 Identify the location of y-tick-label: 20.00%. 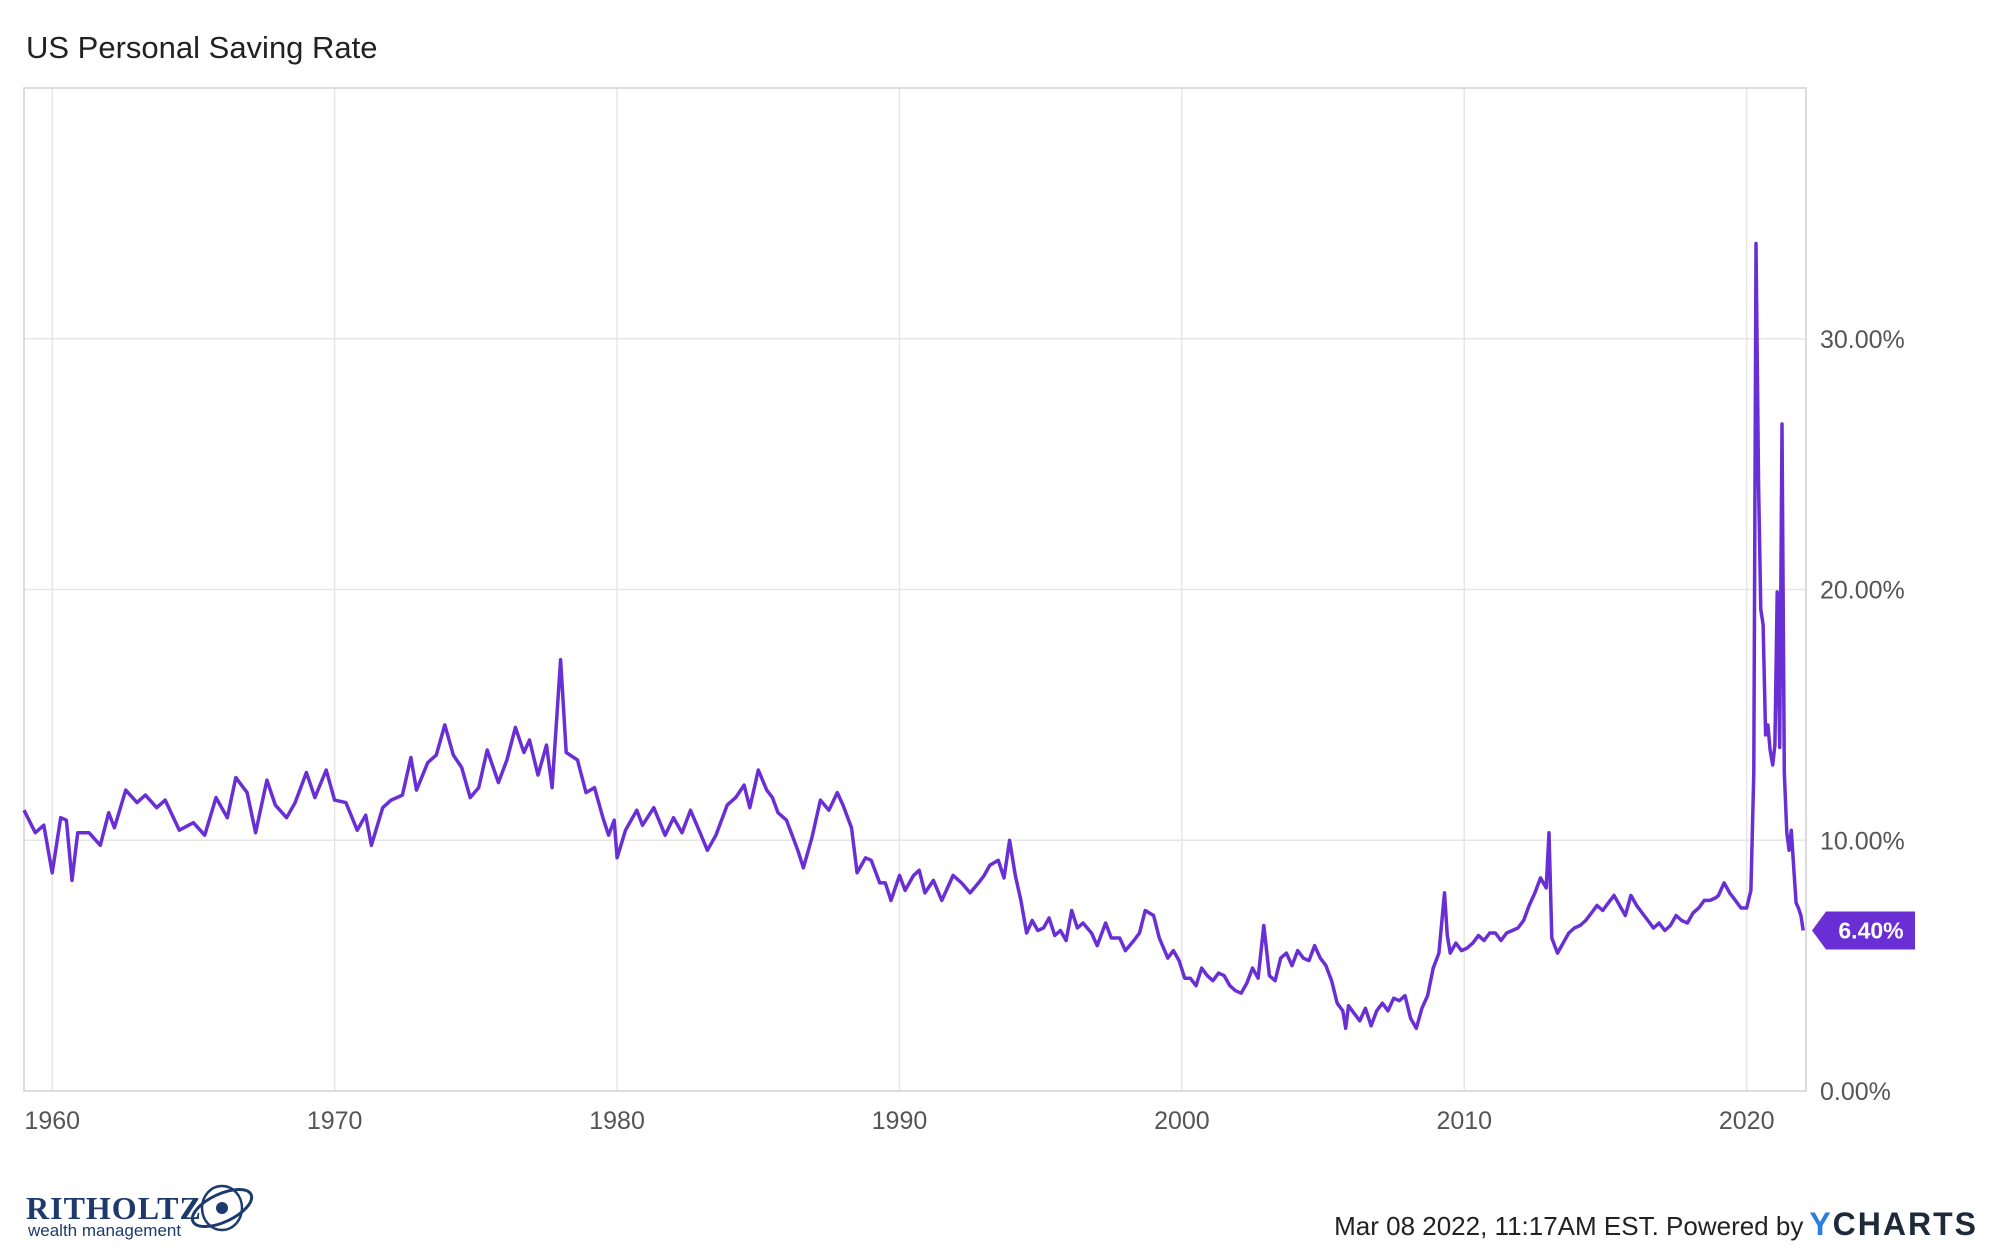
(1862, 591).